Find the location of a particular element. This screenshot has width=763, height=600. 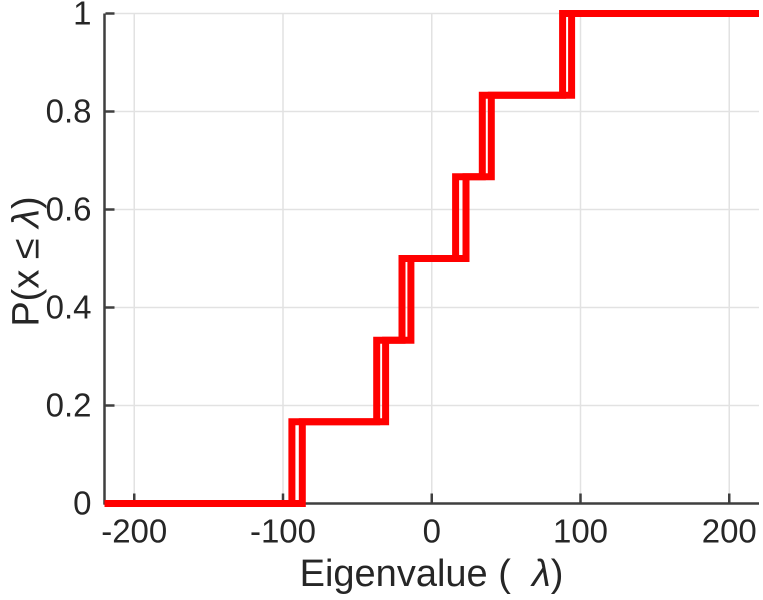

x-tick-label: -200 is located at coordinates (134, 531).